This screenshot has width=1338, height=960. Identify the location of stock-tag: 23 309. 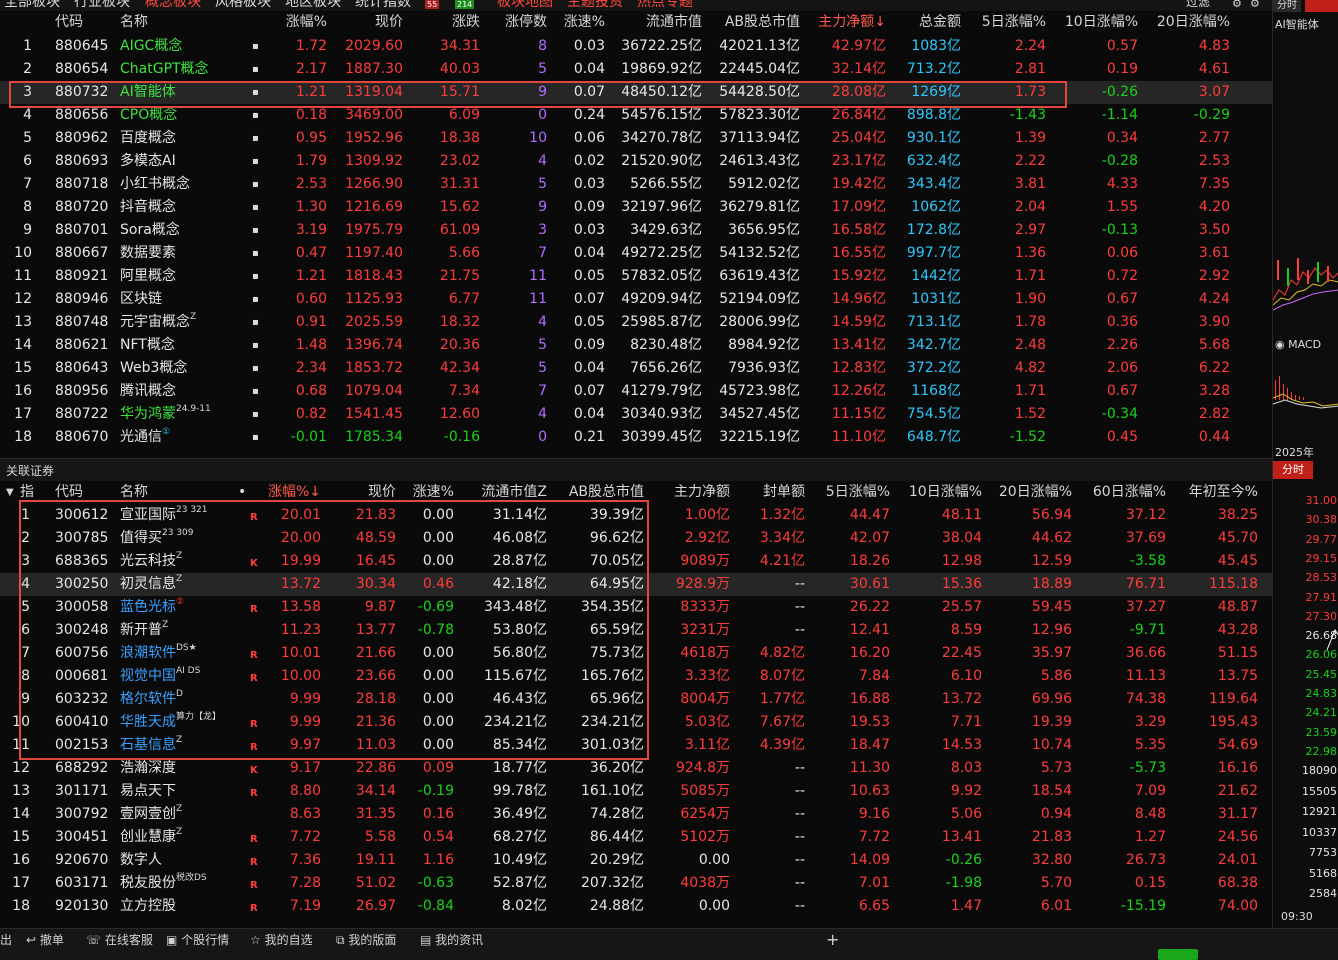
(178, 533).